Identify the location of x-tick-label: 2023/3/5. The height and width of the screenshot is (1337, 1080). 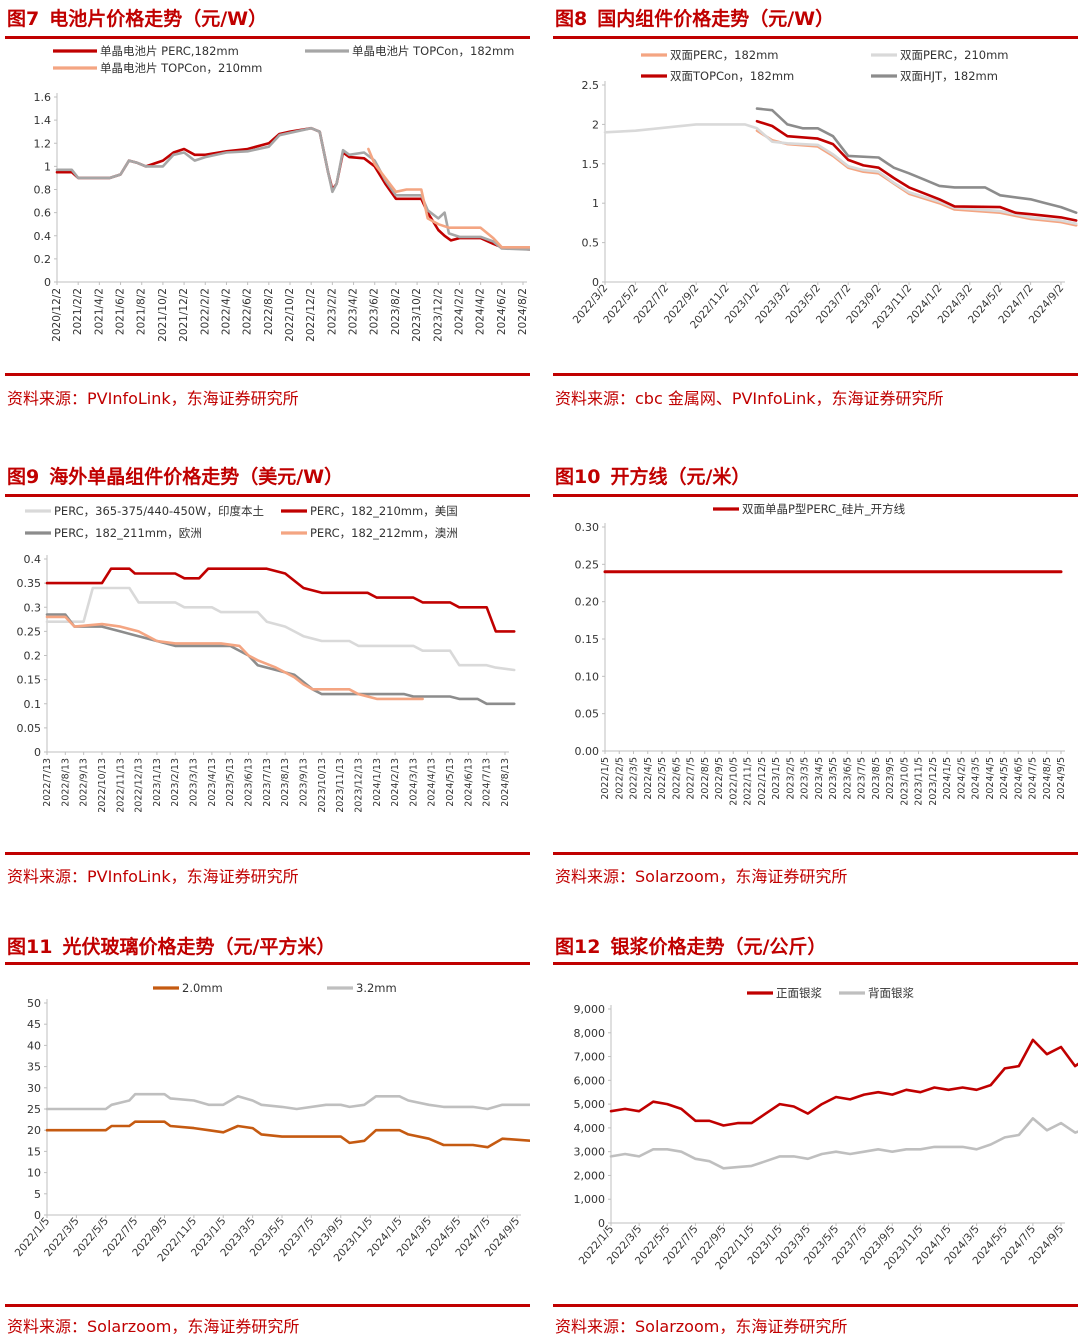
(805, 778).